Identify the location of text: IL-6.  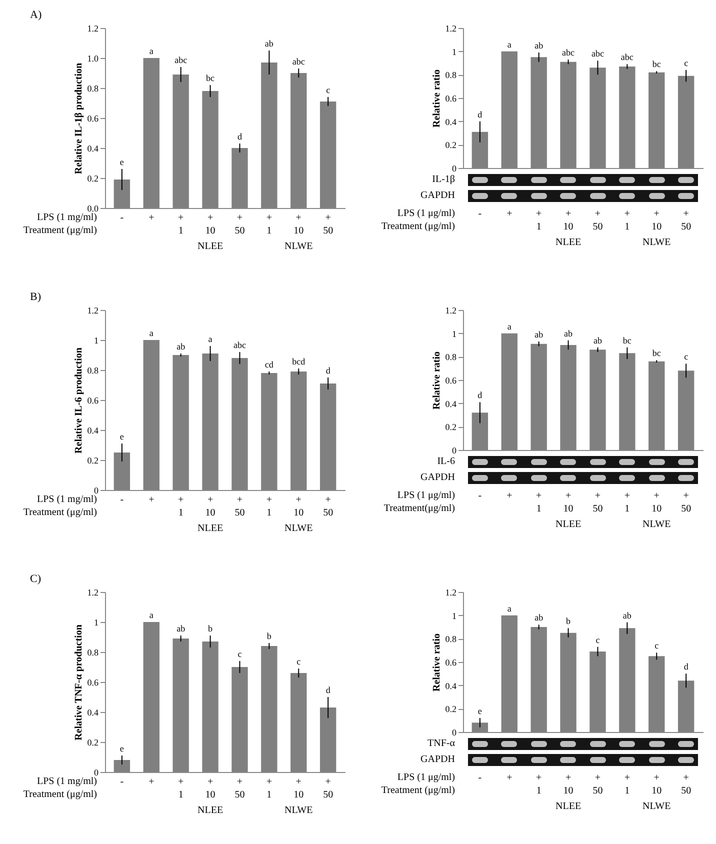
(446, 461).